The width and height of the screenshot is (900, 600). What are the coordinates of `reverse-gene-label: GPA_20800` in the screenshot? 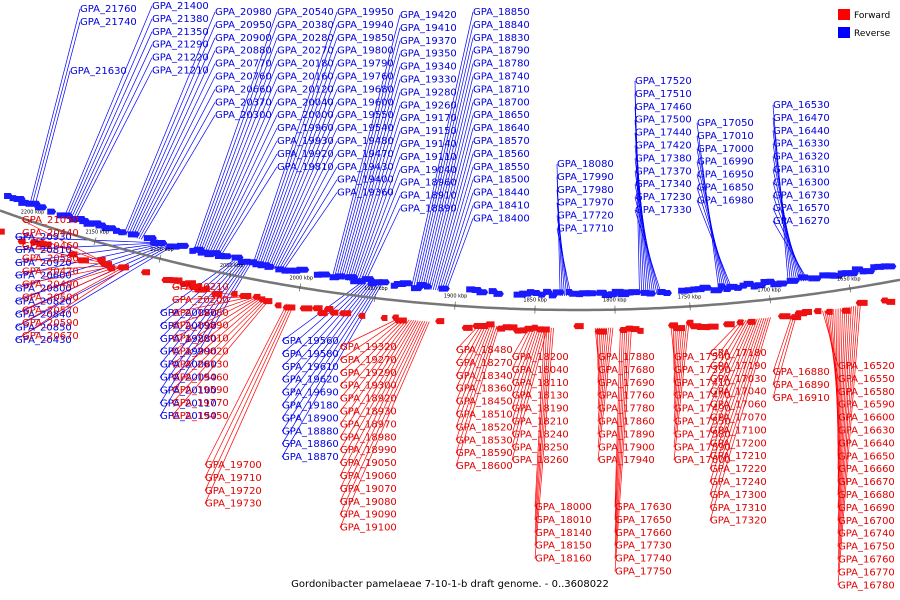 It's located at (43, 289).